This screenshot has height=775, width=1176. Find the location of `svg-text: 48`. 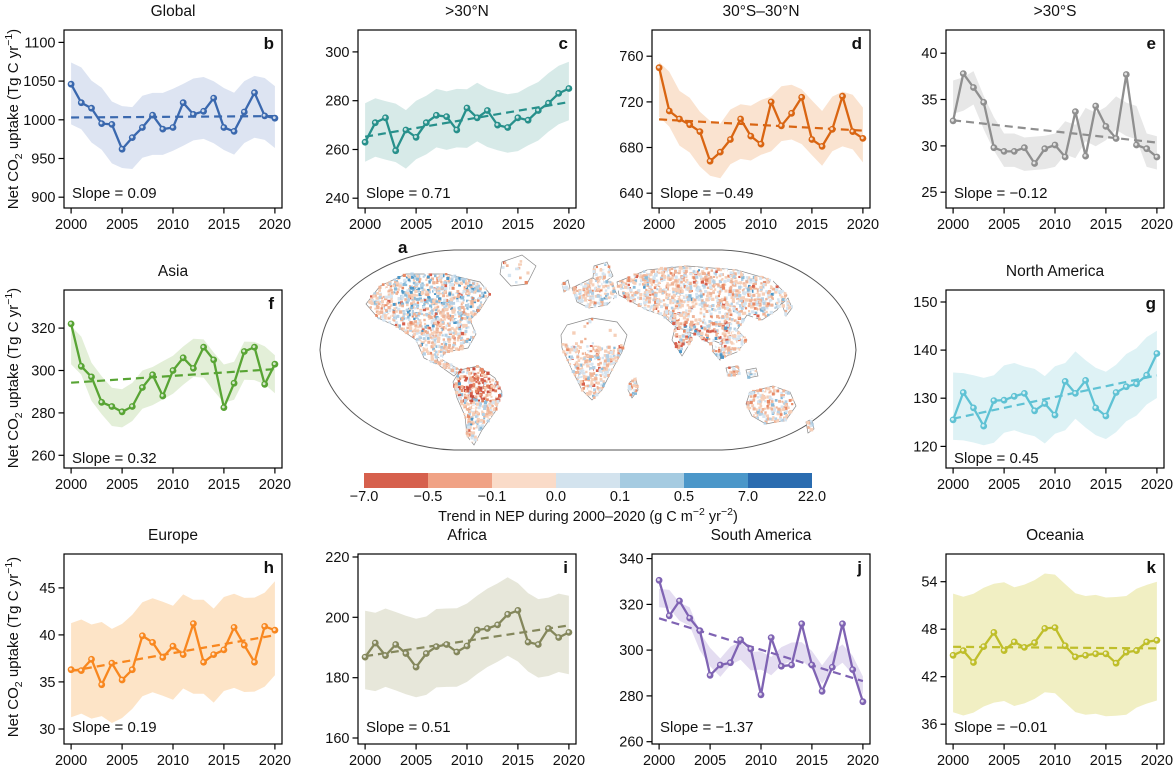

svg-text: 48 is located at coordinates (929, 630).